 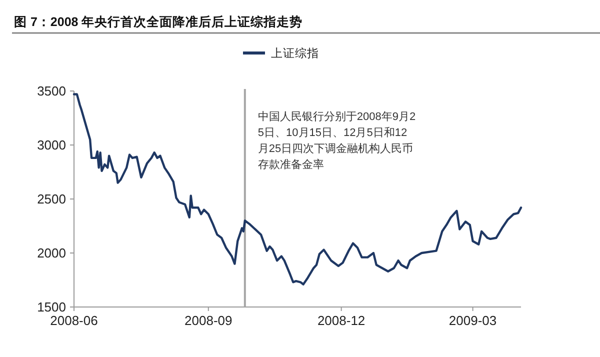 What do you see at coordinates (472, 320) in the screenshot?
I see `x-tick-label: 2009-03` at bounding box center [472, 320].